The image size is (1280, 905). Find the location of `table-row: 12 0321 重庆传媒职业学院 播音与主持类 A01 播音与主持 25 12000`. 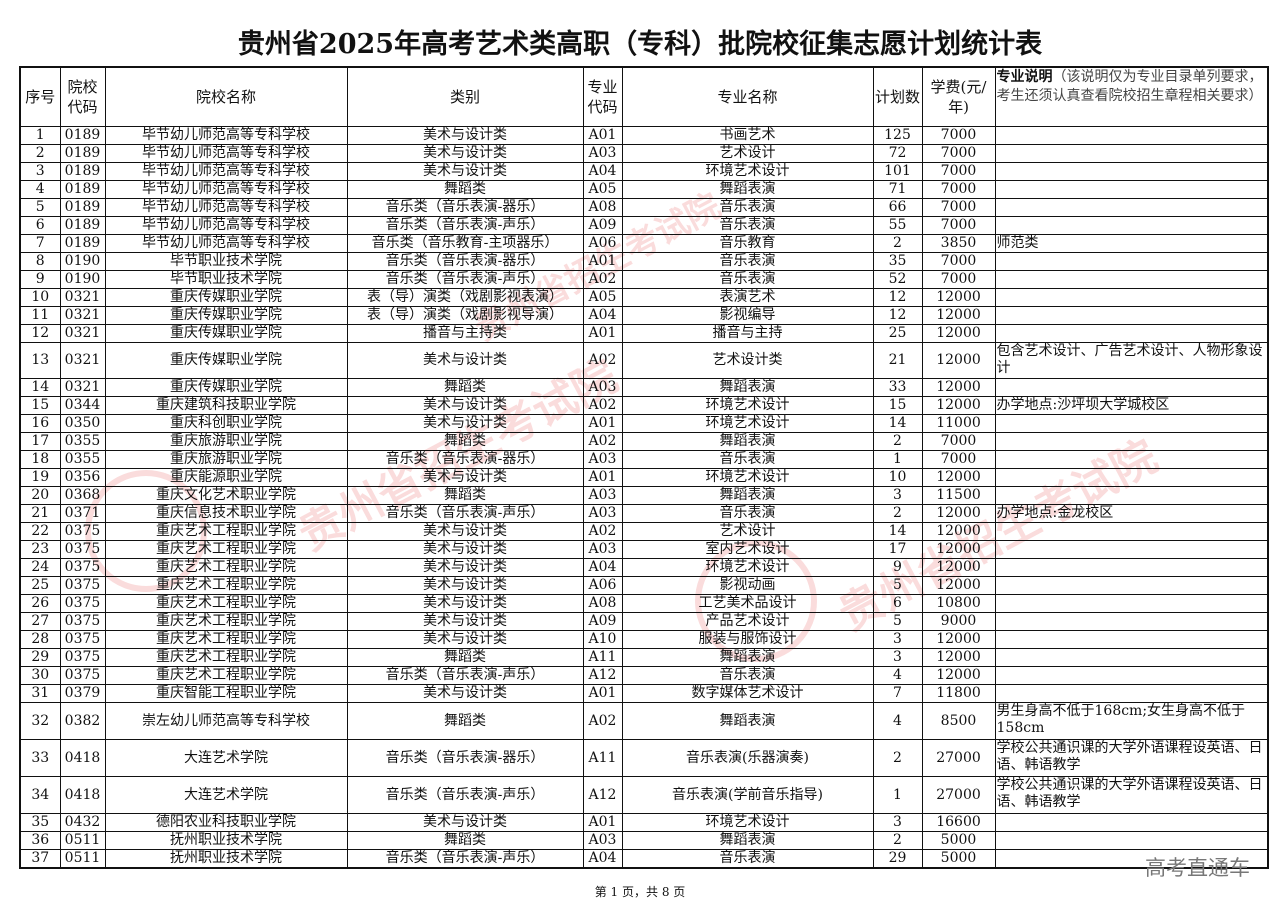

table-row: 12 0321 重庆传媒职业学院 播音与主持类 A01 播音与主持 25 12000 is located at coordinates (644, 333).